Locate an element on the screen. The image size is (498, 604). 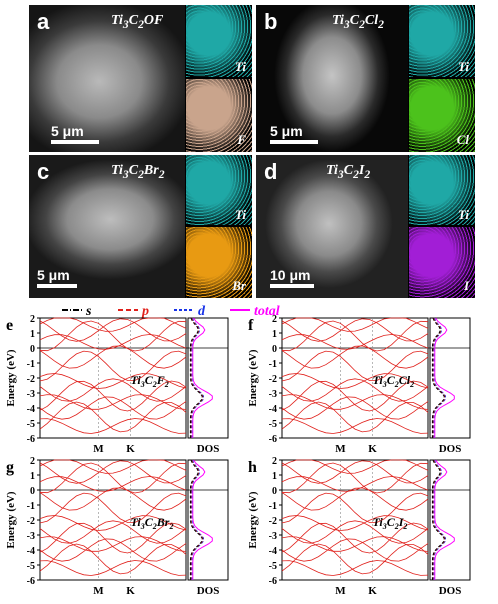
panel-letter: a is located at coordinates (43, 21).